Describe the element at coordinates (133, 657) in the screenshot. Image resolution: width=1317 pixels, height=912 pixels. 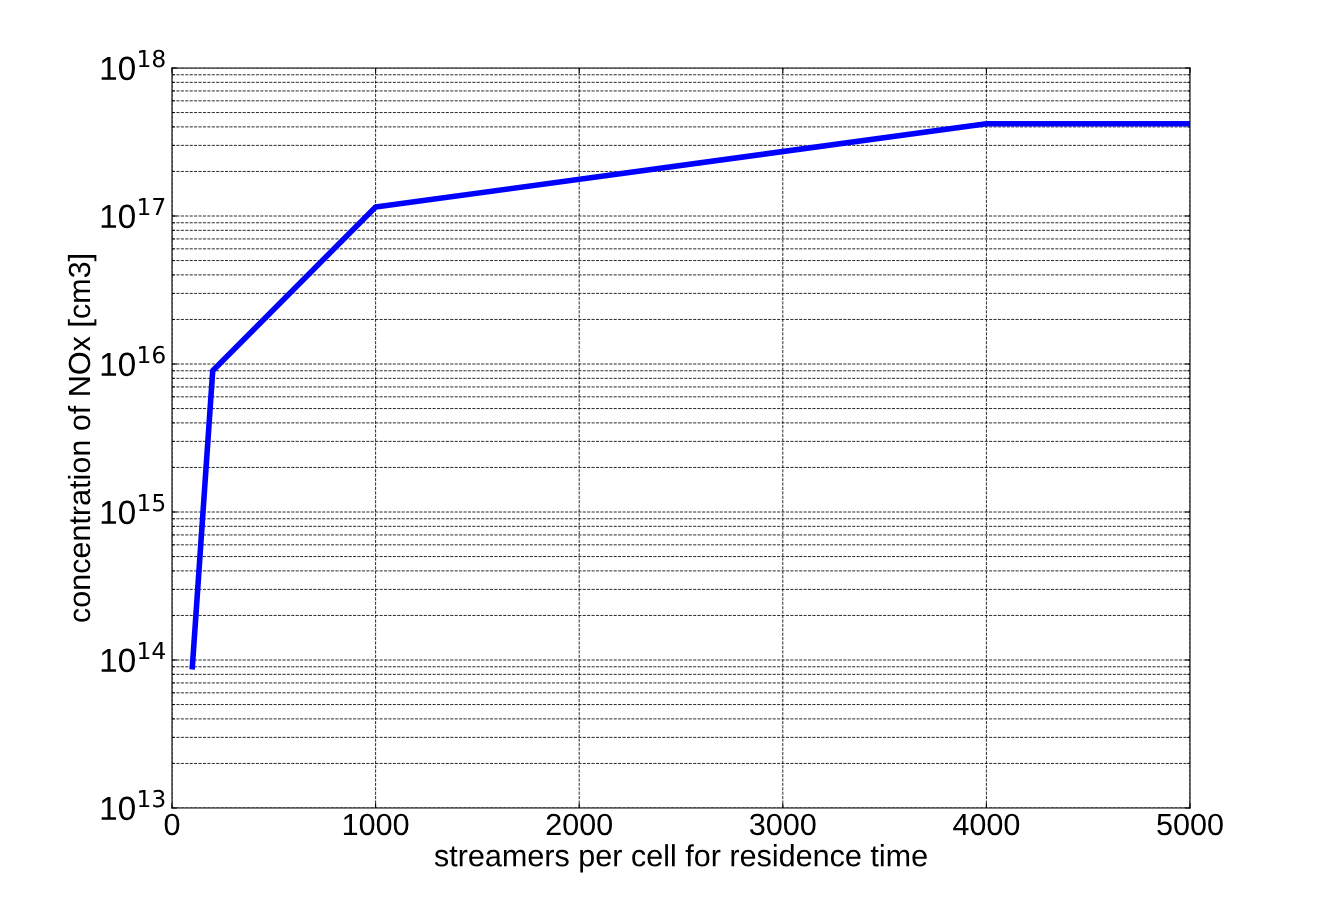
I see `y-tick-label: 10$^{14}$` at that location.